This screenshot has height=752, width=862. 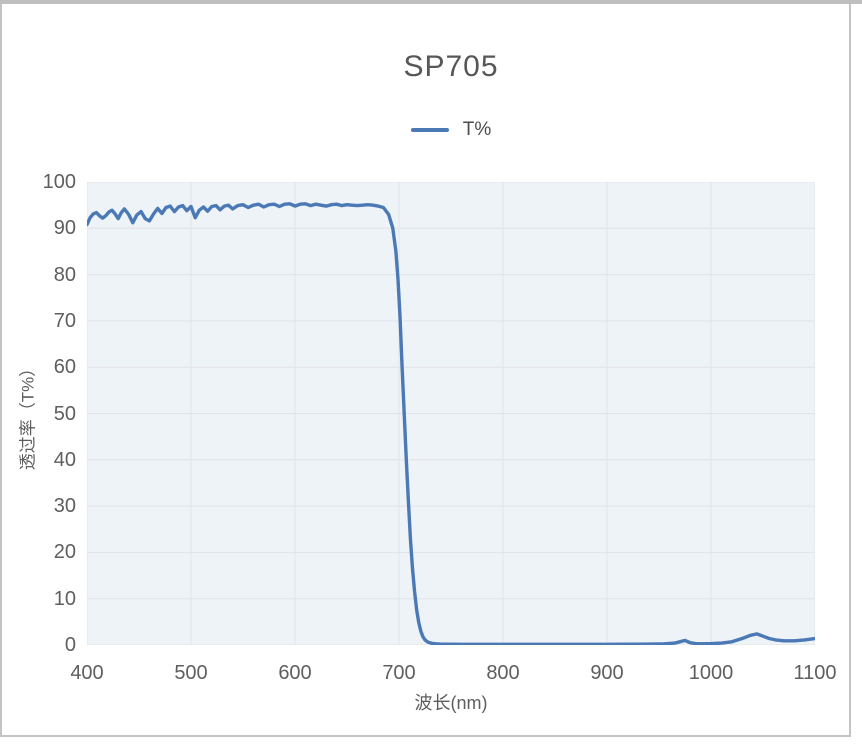 I want to click on x-tick-label: 700, so click(x=399, y=673).